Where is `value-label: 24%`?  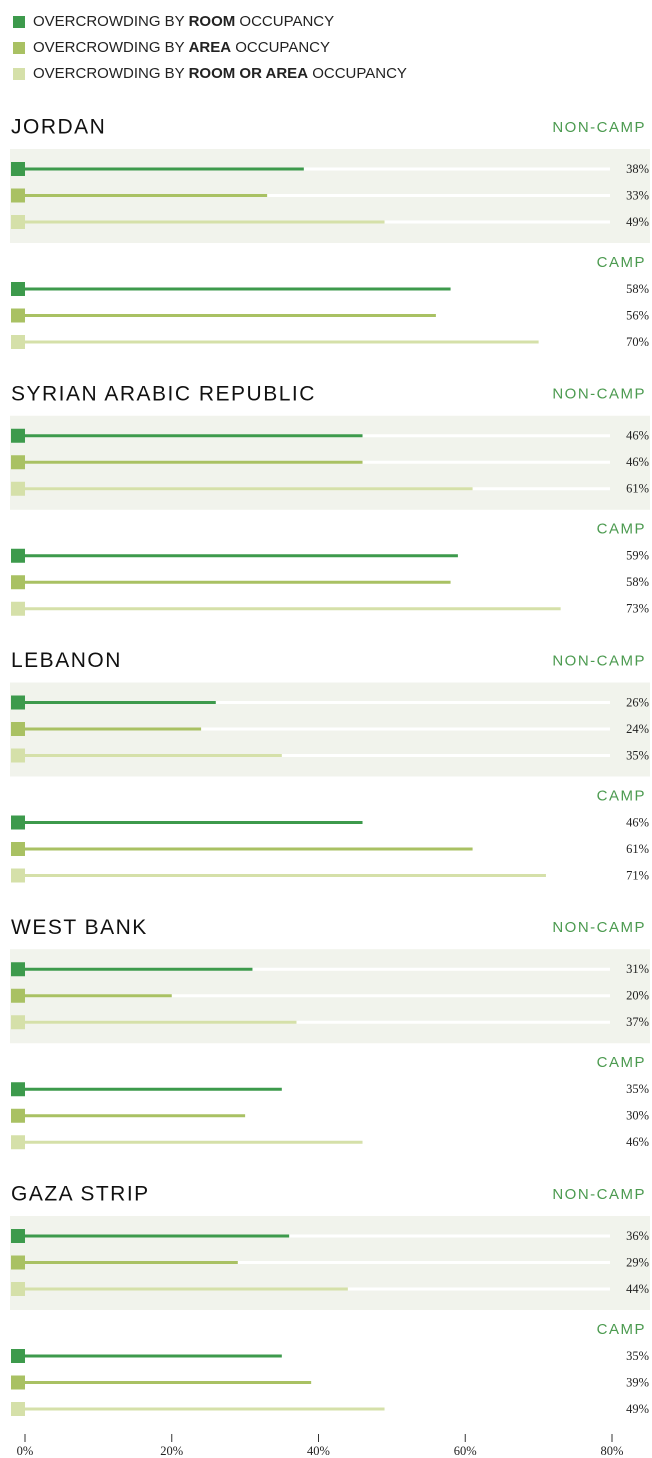
value-label: 24% is located at coordinates (637, 729).